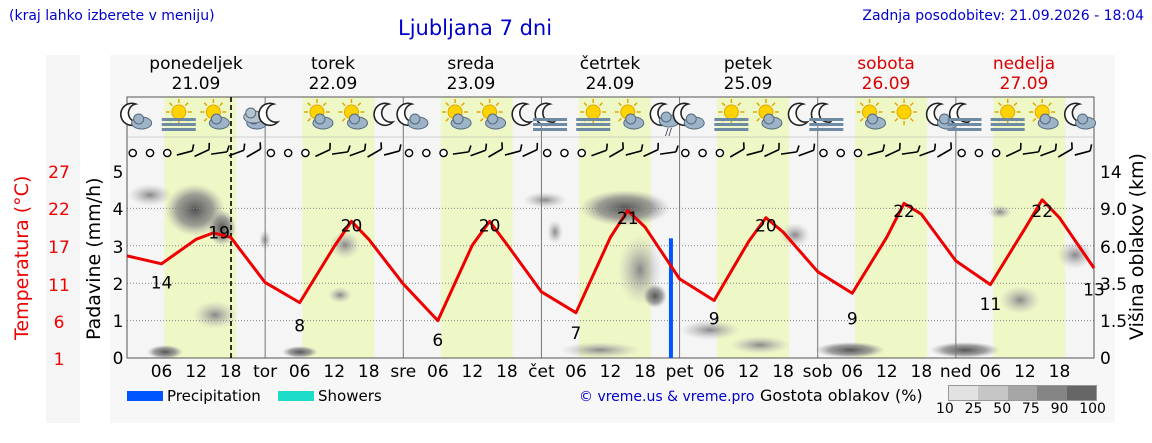 The width and height of the screenshot is (1152, 443). What do you see at coordinates (1024, 84) in the screenshot?
I see `day-date: 27.09` at bounding box center [1024, 84].